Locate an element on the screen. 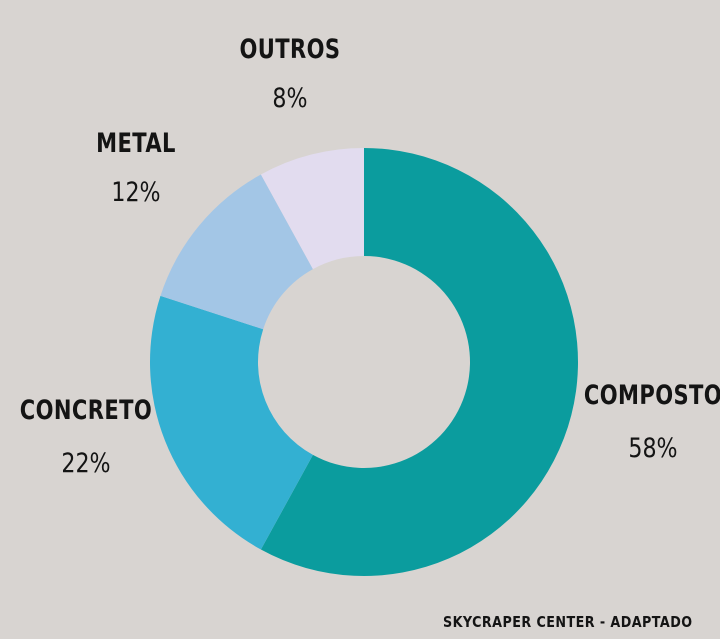 The image size is (720, 639). label-composto: COMPOSTO 58% is located at coordinates (636, 422).